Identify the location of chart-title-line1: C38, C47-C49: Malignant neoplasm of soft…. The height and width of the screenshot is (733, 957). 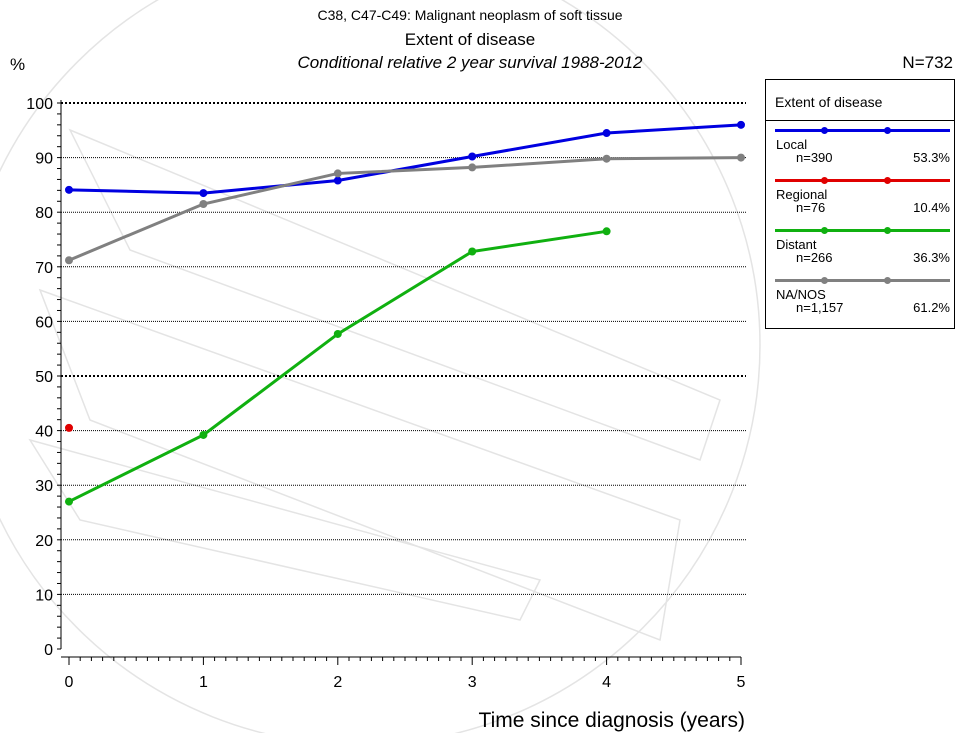
(469, 15).